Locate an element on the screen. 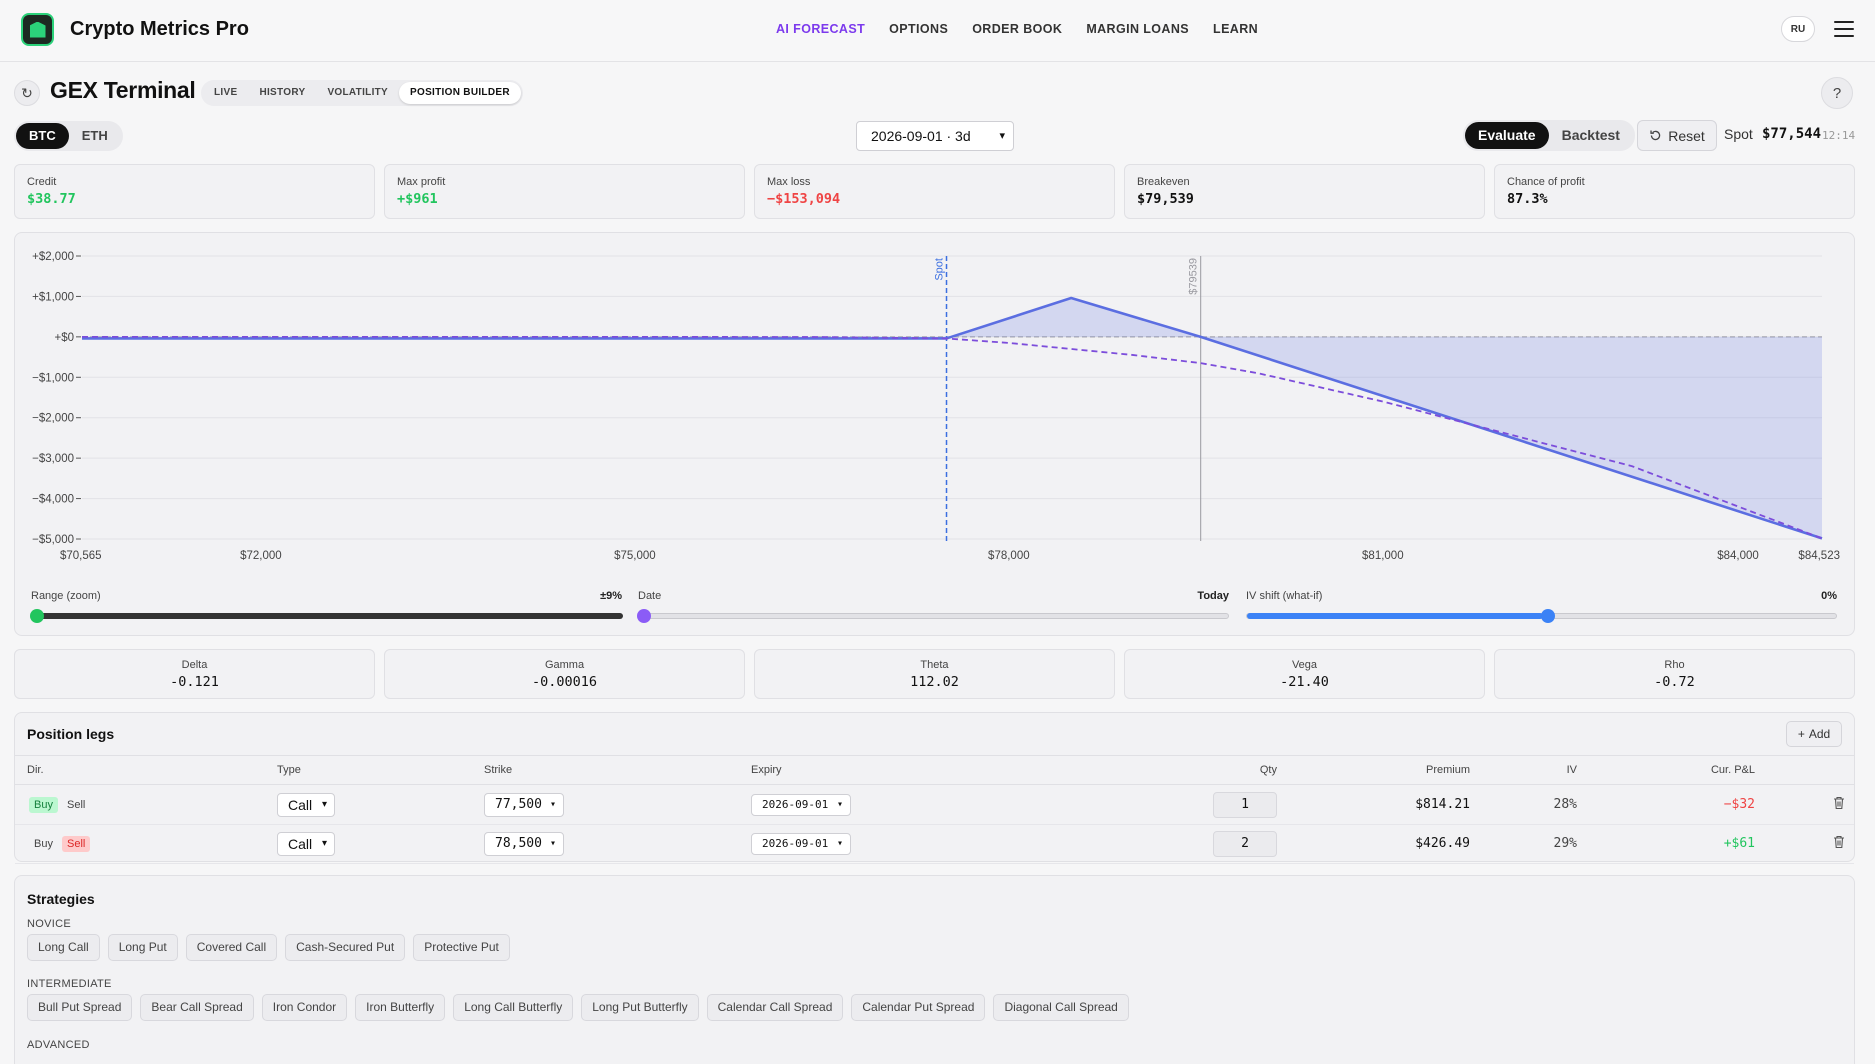 This screenshot has height=1064, width=1875. y-tick-label: +$0 is located at coordinates (64, 338).